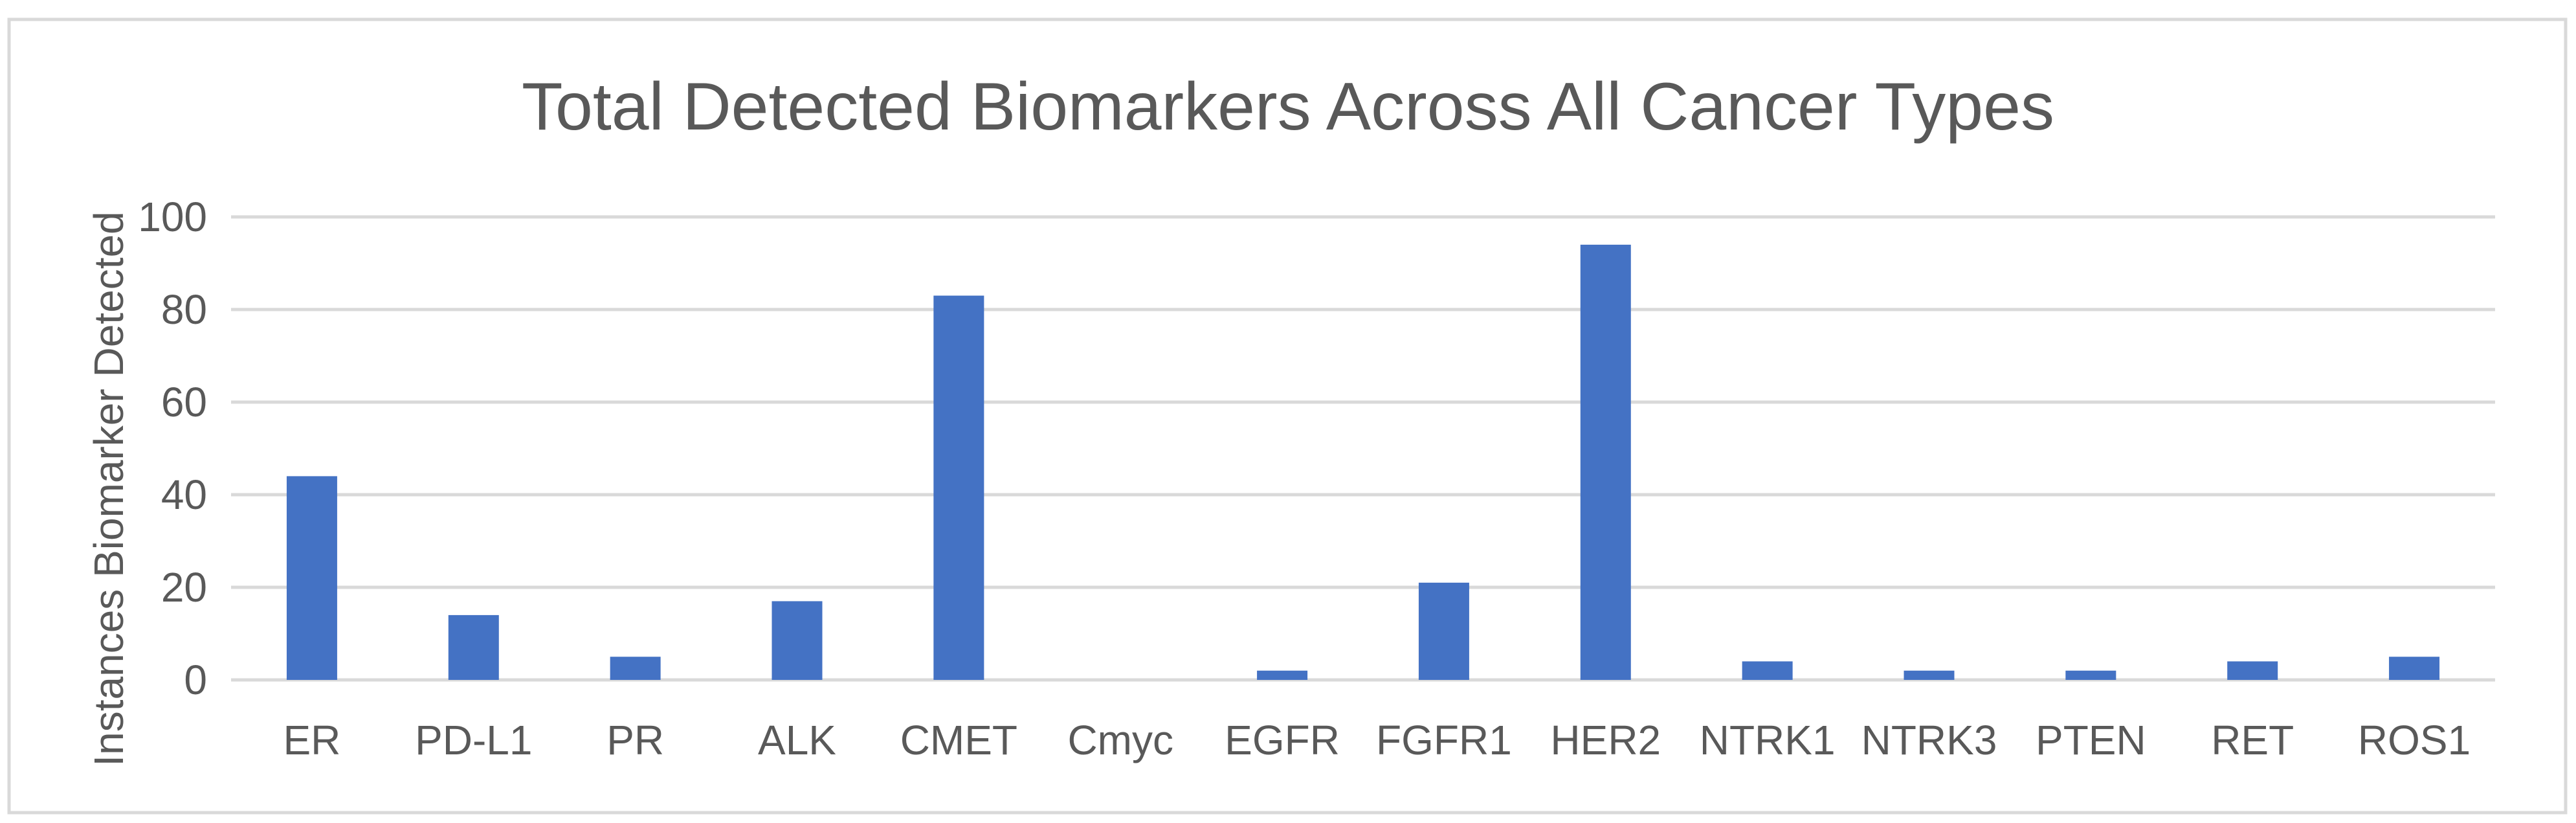 Image resolution: width=2576 pixels, height=823 pixels. What do you see at coordinates (1282, 740) in the screenshot?
I see `x-tick-label: EGFR` at bounding box center [1282, 740].